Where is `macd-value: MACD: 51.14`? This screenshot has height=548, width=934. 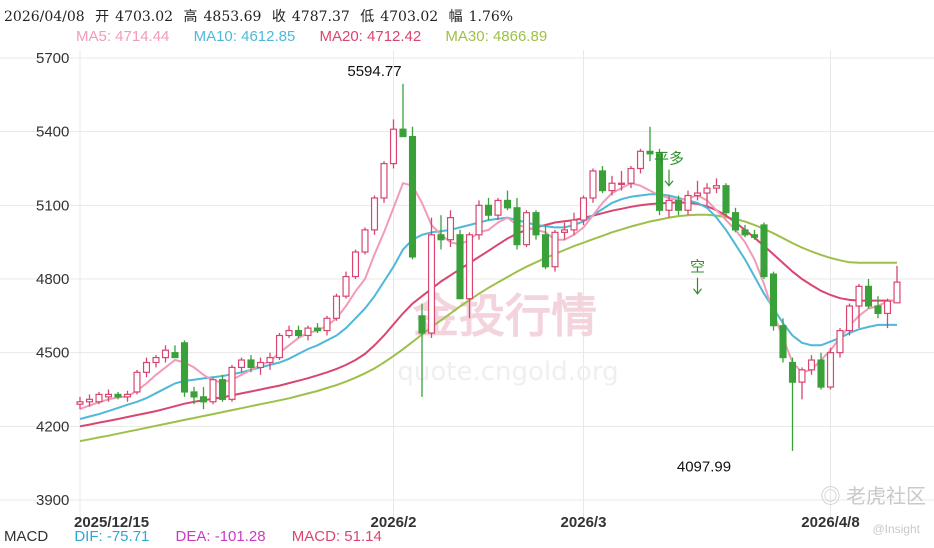 macd-value: MACD: 51.14 is located at coordinates (336, 536).